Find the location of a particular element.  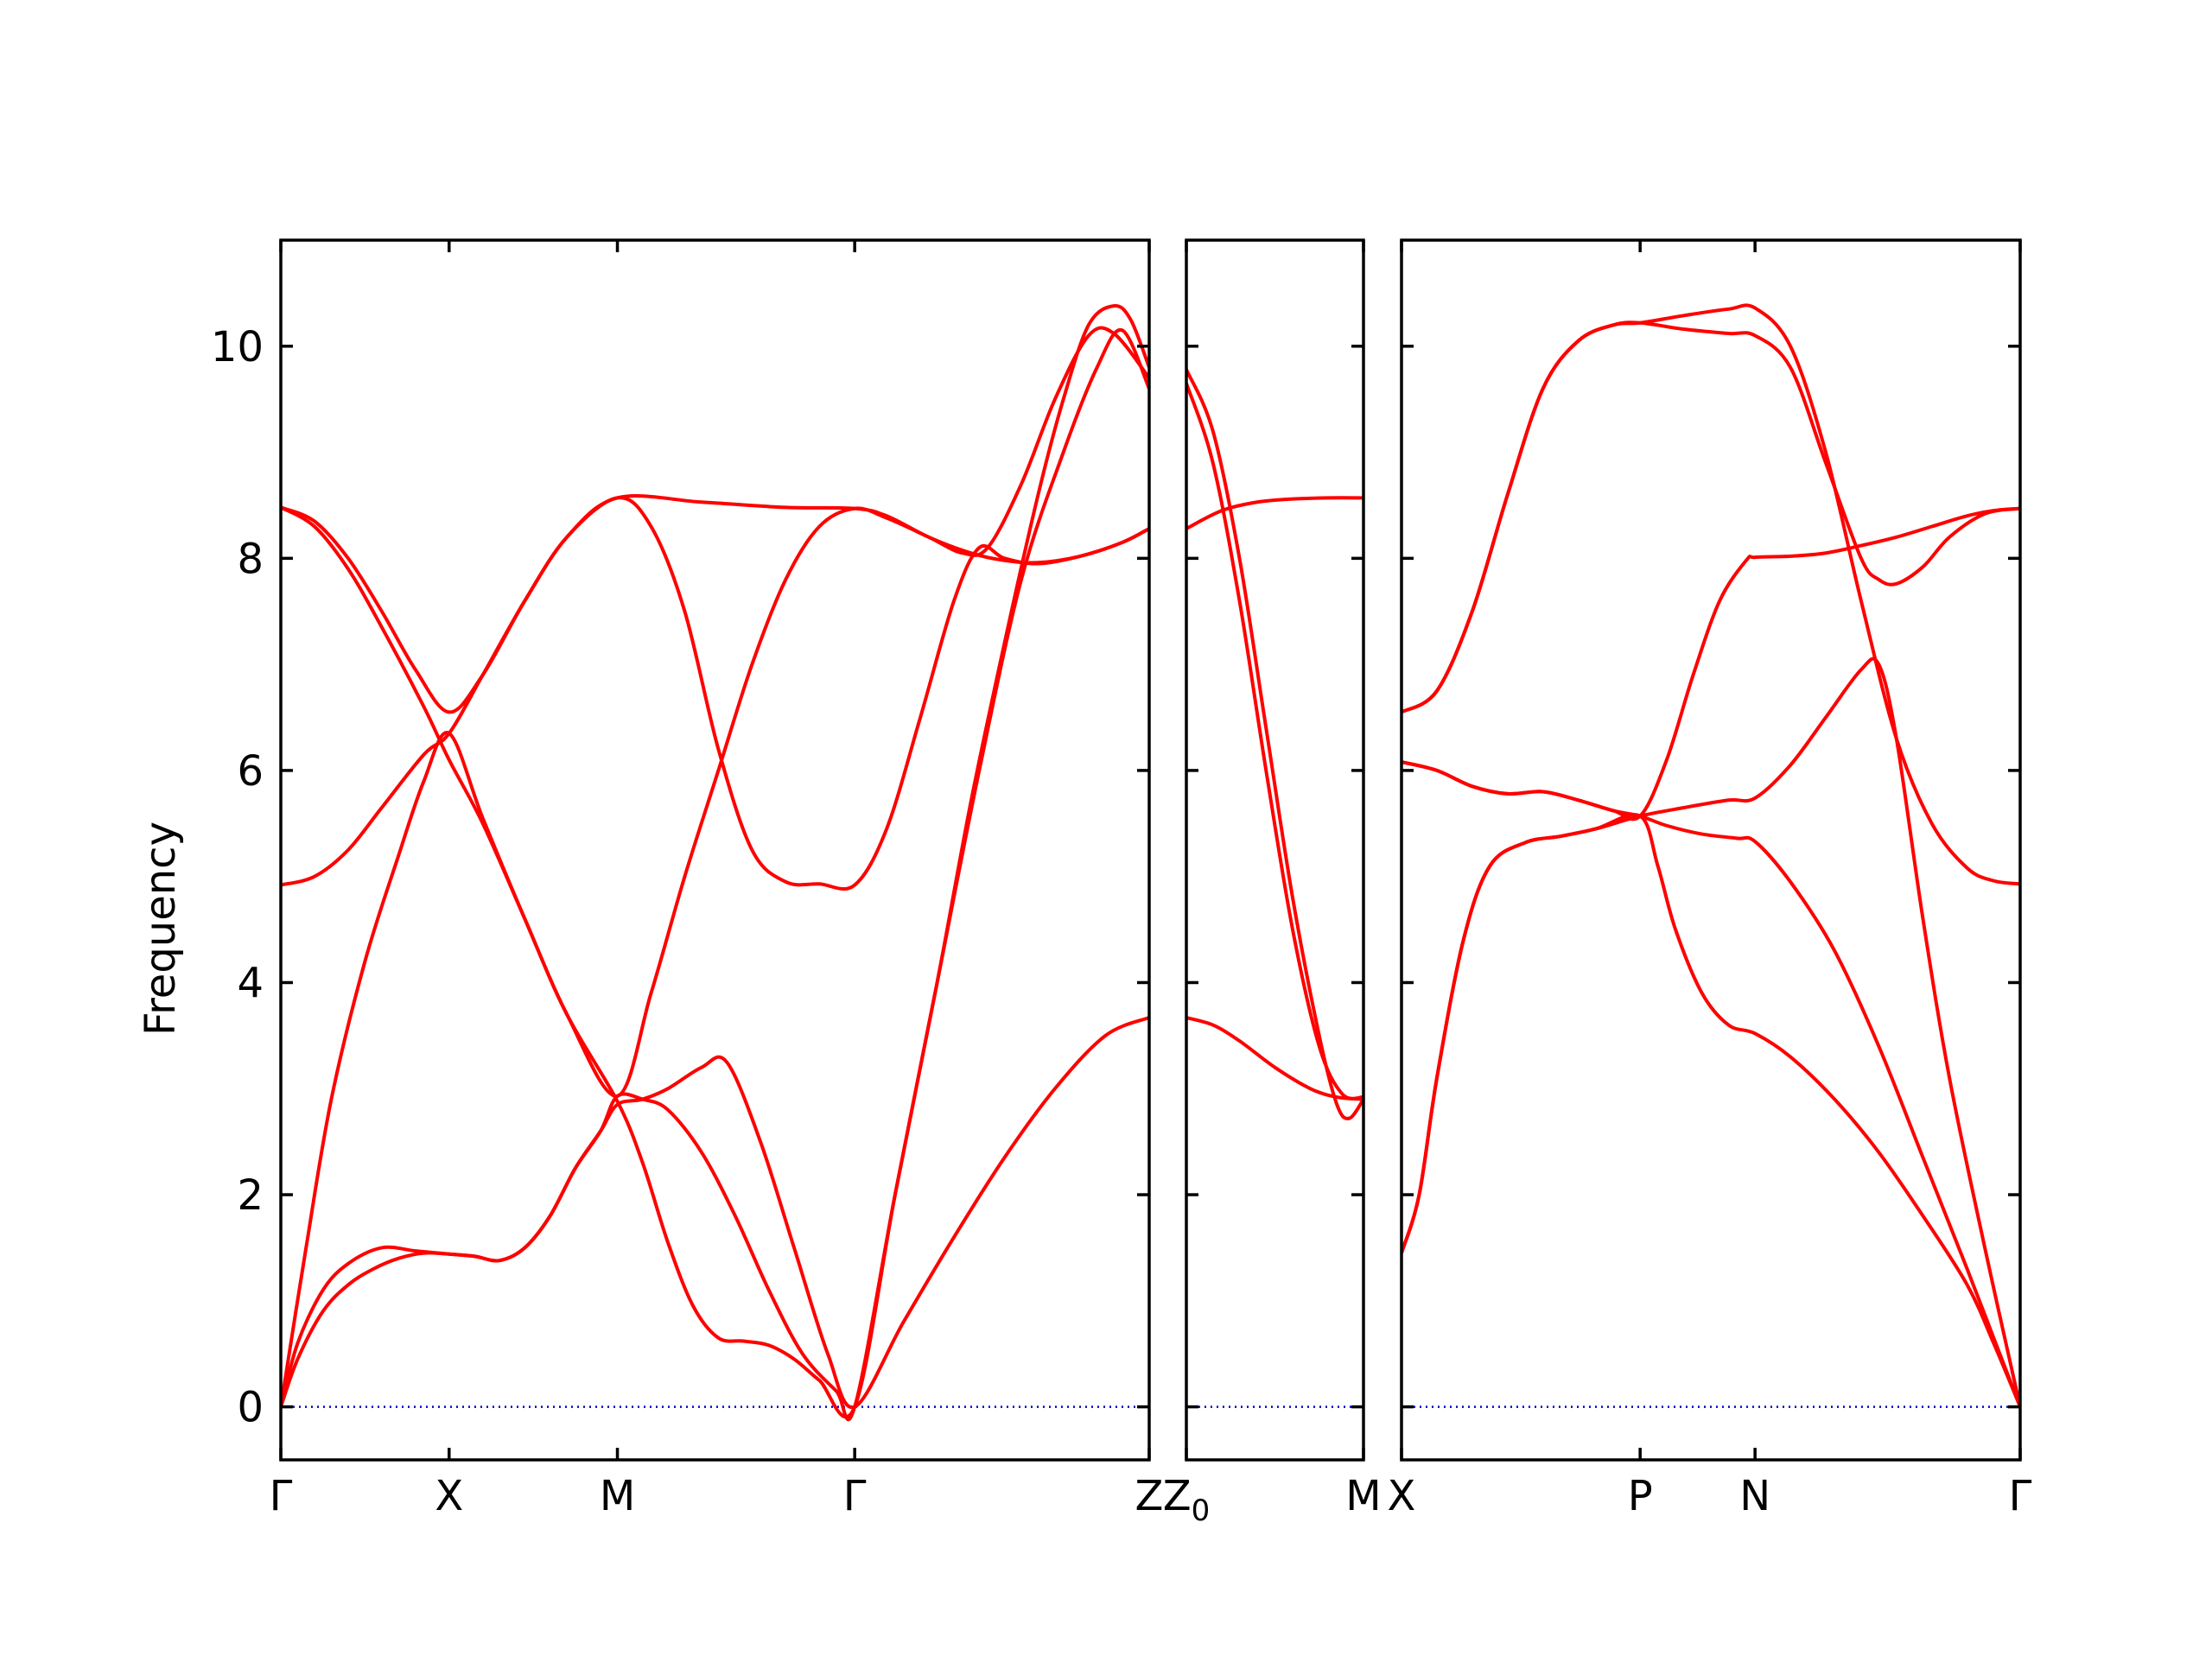

x-tick-label: Z0 is located at coordinates (1187, 1500).